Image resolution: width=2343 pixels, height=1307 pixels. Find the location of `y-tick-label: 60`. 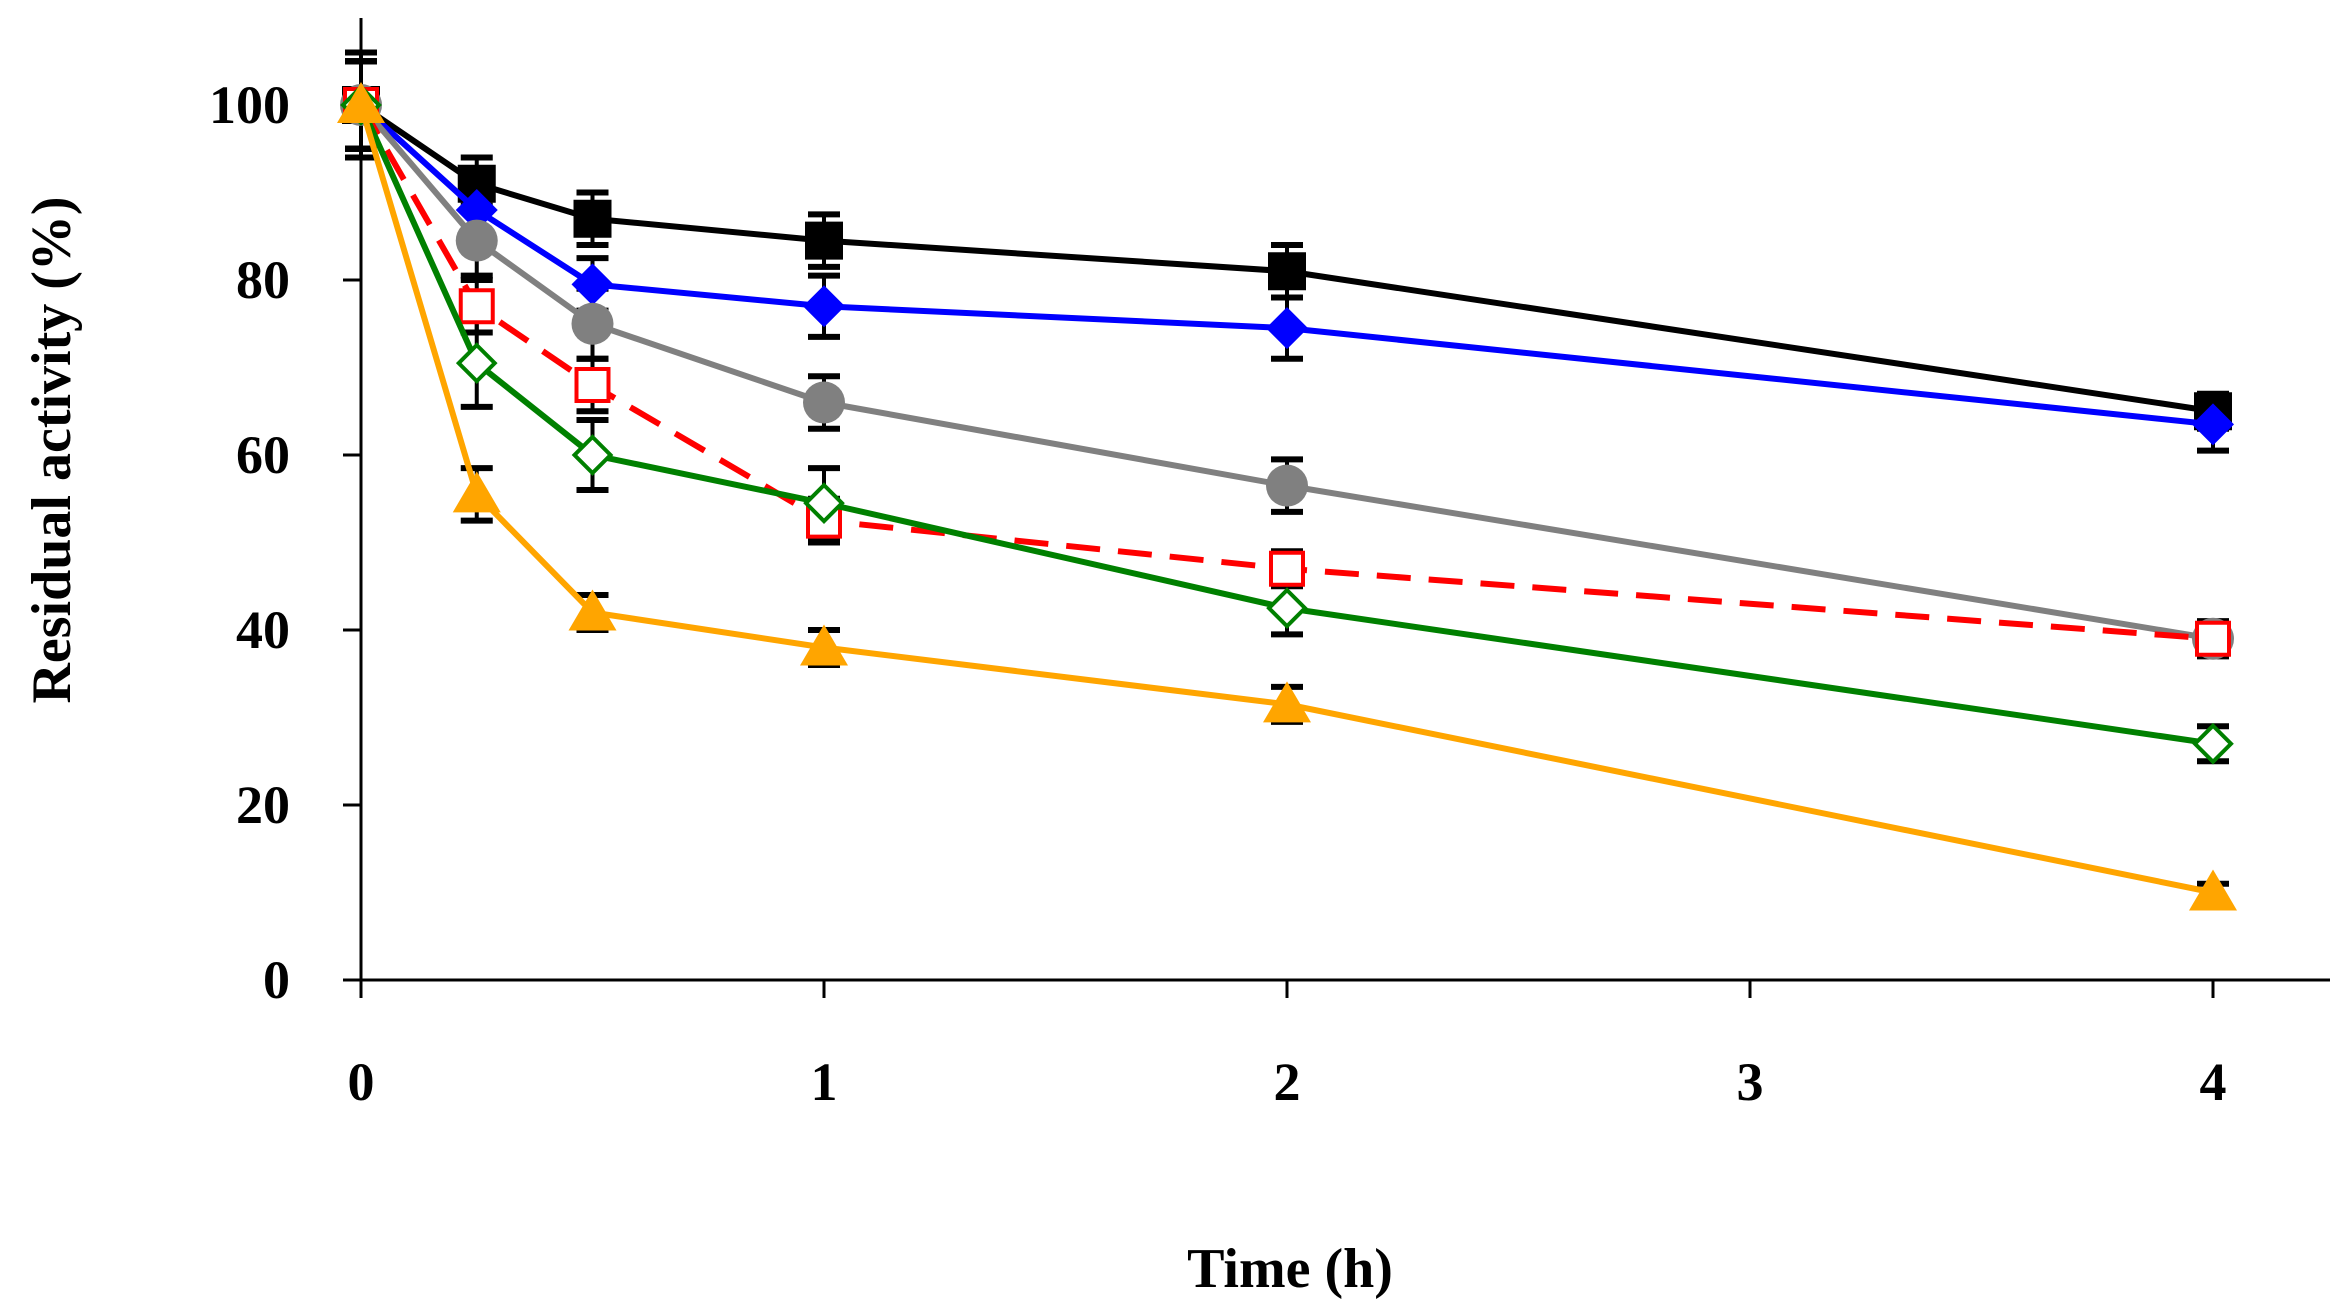

y-tick-label: 60 is located at coordinates (263, 455).